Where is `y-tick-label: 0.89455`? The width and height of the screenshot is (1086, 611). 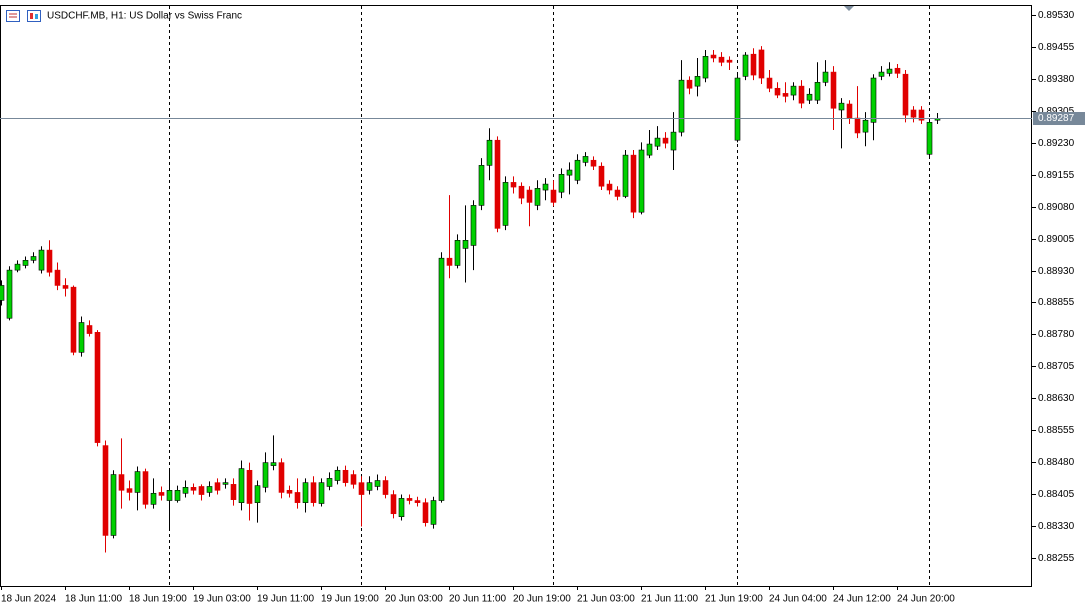 y-tick-label: 0.89455 is located at coordinates (1056, 47).